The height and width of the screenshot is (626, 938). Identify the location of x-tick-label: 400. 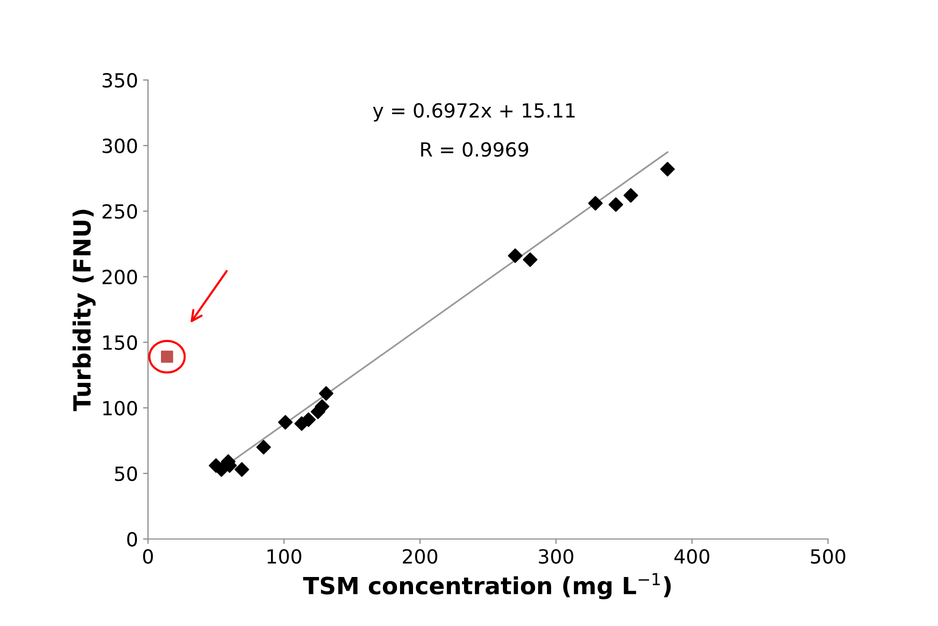
(692, 556).